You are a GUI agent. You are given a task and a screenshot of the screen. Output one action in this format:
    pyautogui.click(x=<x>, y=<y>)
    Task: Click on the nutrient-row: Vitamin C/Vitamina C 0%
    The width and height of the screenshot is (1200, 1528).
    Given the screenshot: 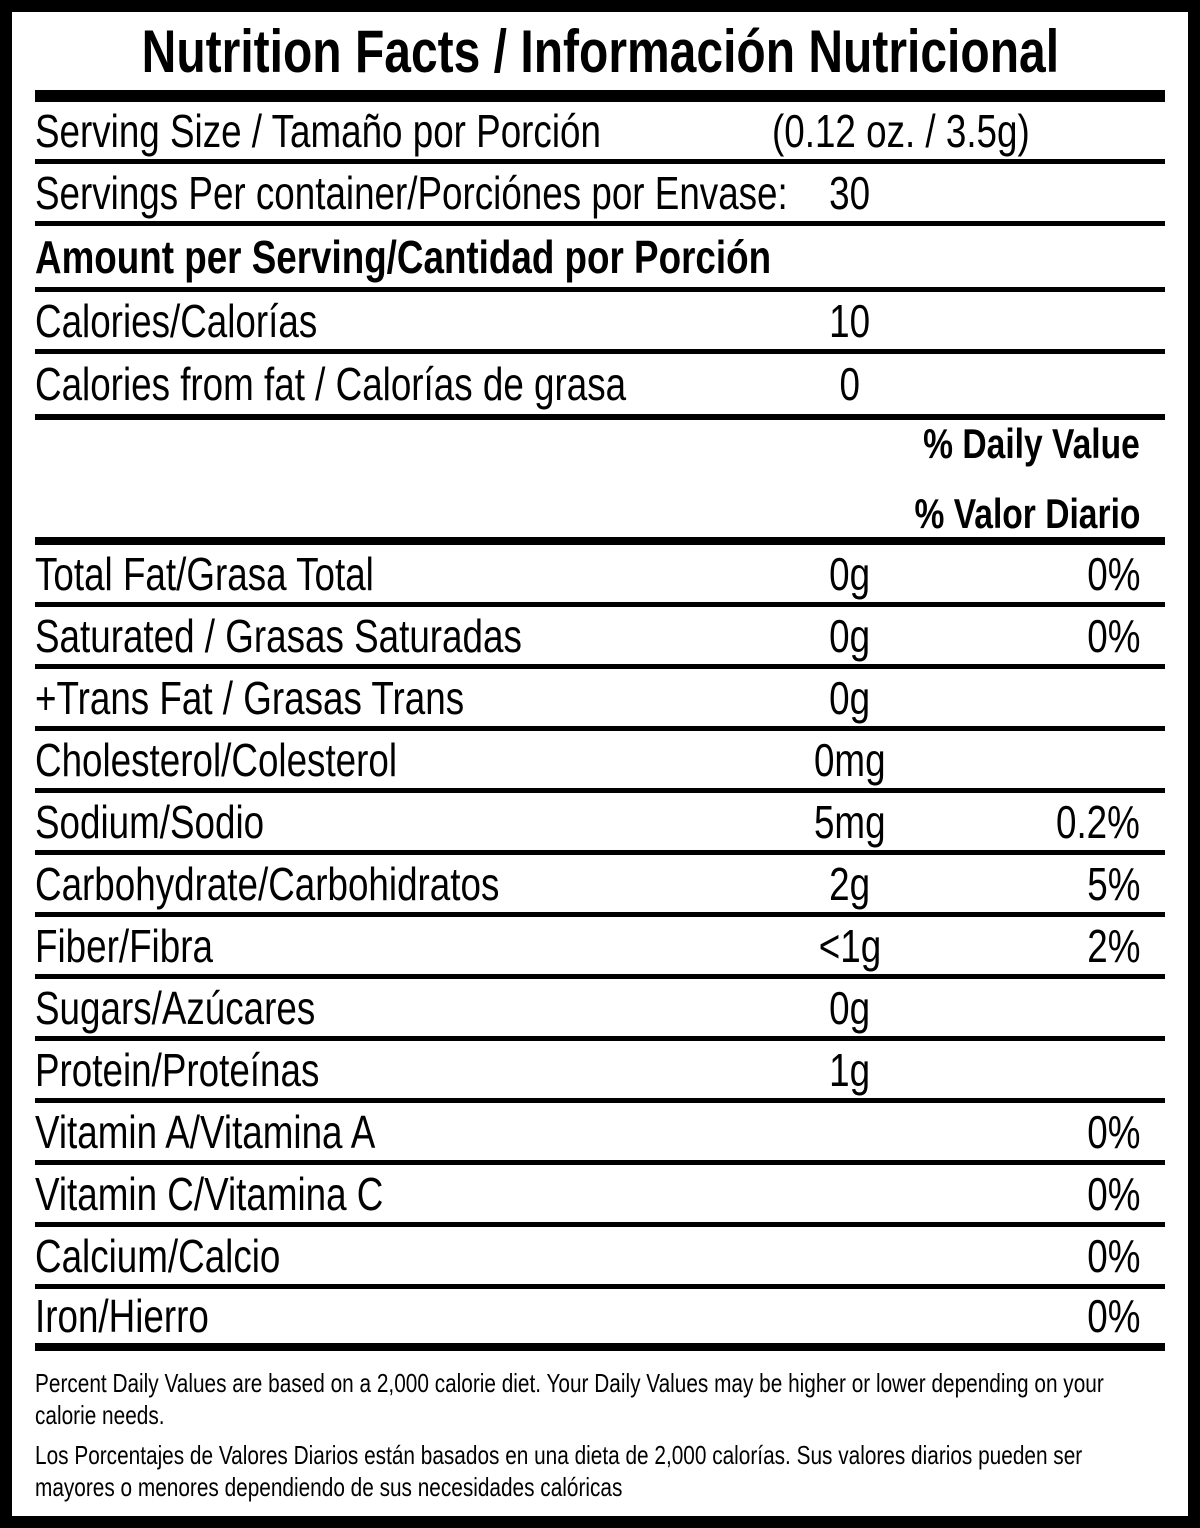 What is the action you would take?
    pyautogui.click(x=600, y=1196)
    